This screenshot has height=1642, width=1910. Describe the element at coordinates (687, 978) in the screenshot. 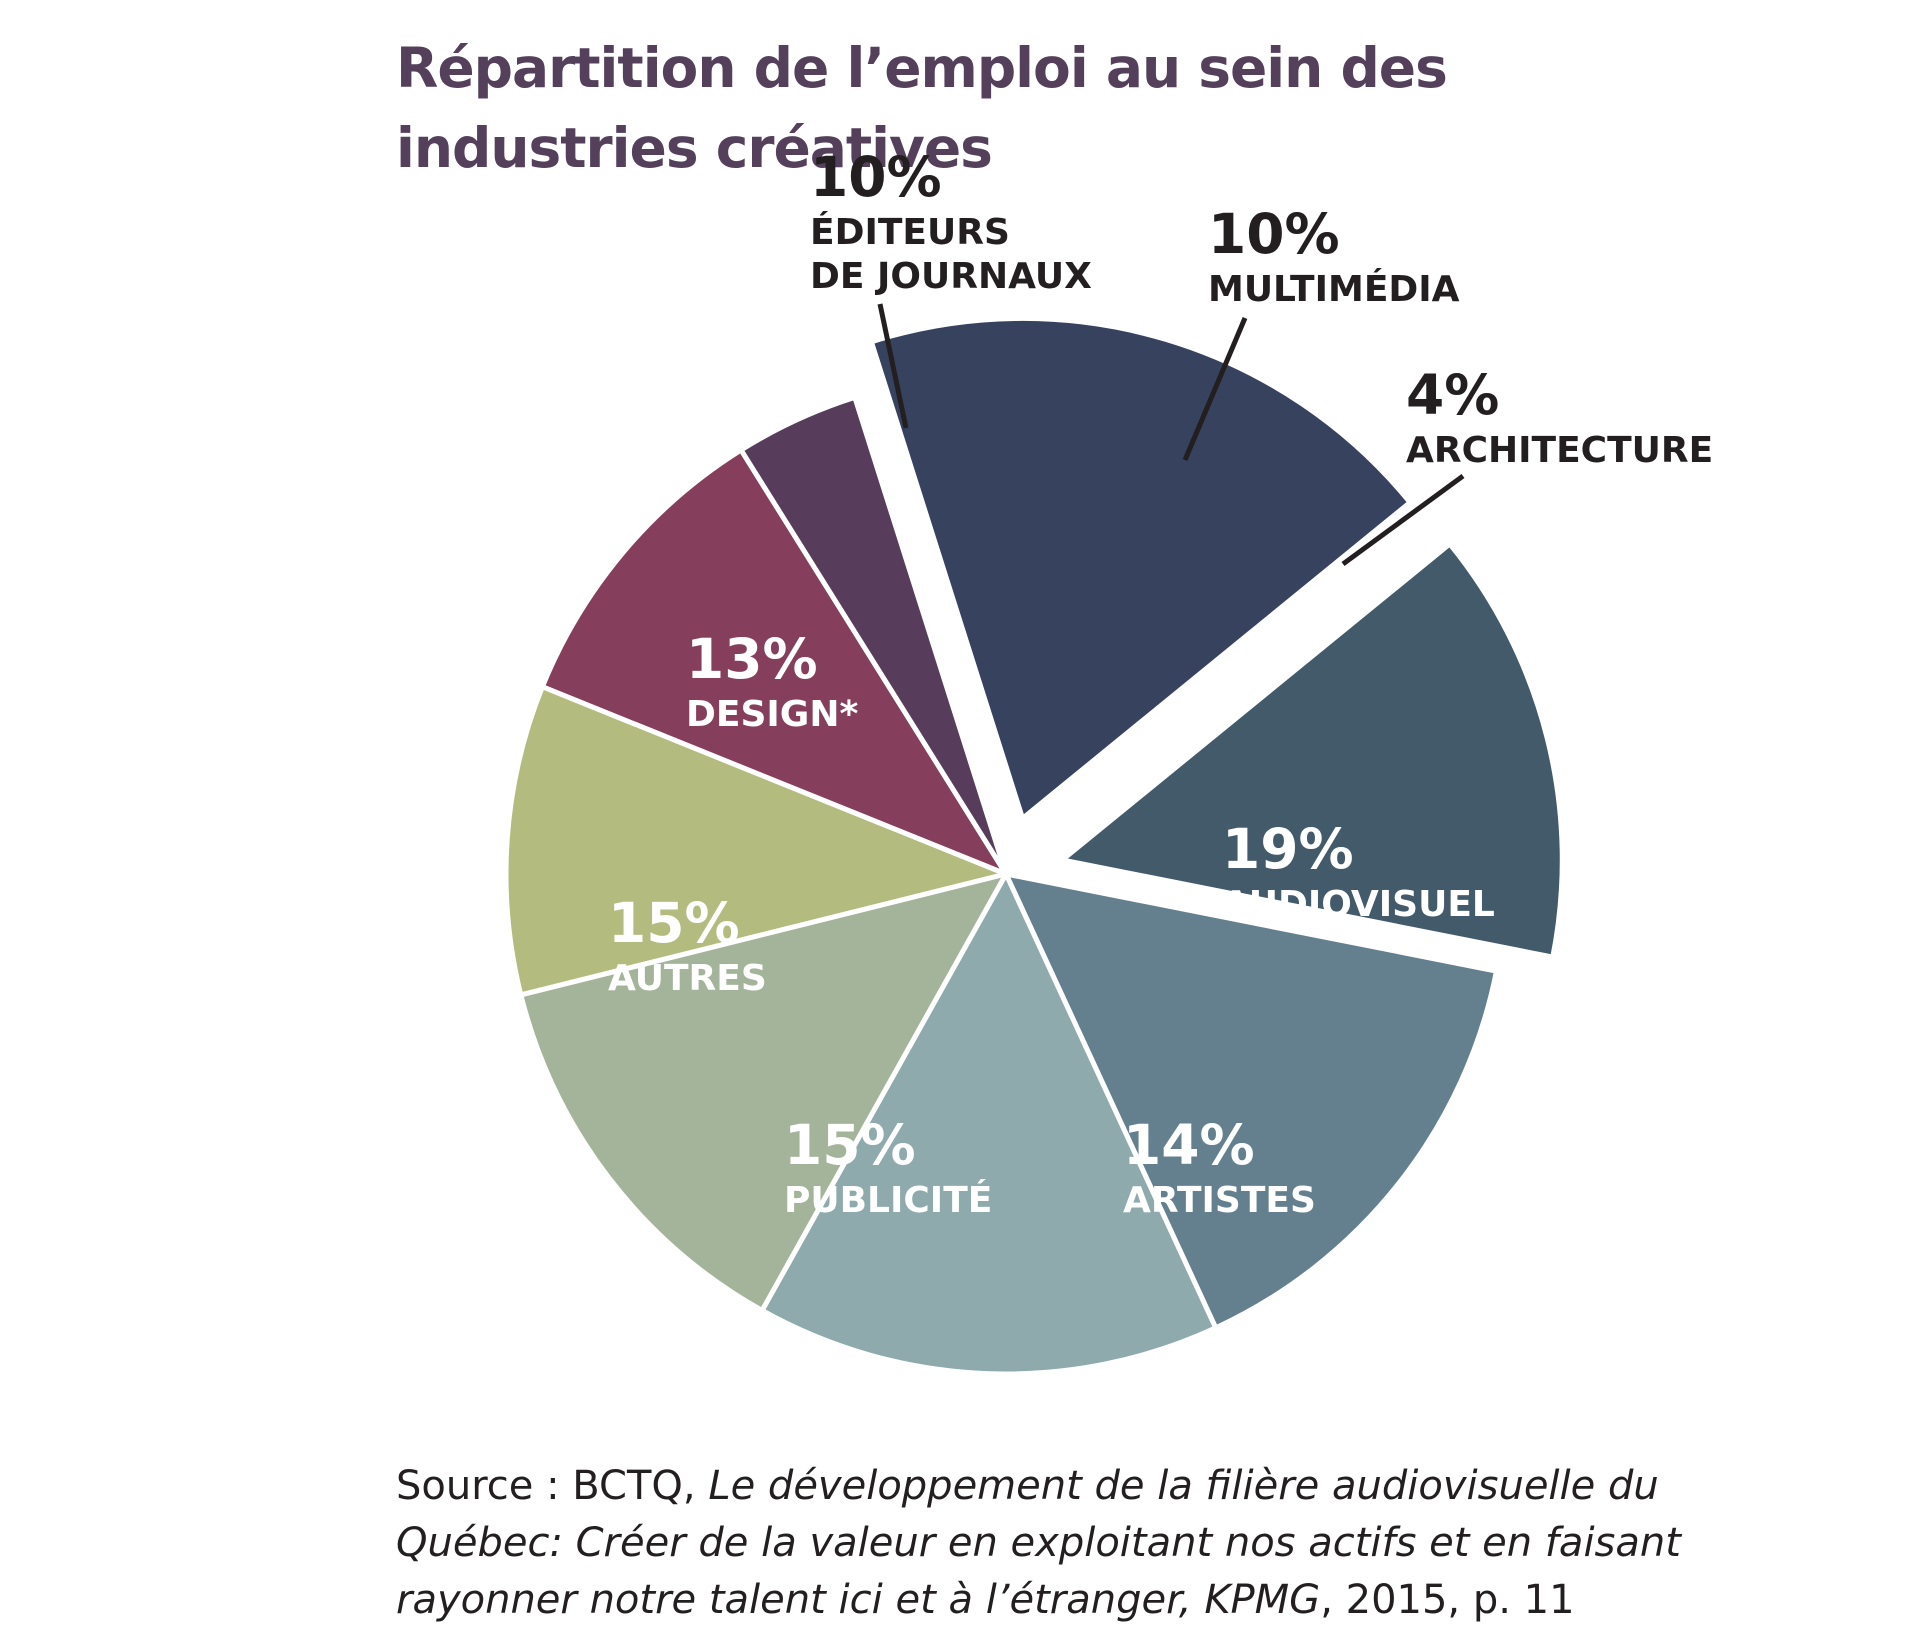

I see `slice-label-autres: AUTRES` at that location.